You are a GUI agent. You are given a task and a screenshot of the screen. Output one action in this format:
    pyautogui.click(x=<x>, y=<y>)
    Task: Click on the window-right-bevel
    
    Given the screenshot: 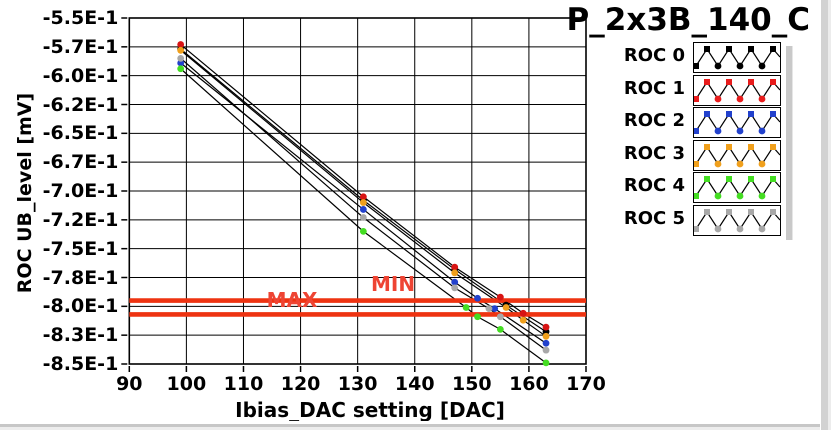 What is the action you would take?
    pyautogui.click(x=824, y=215)
    